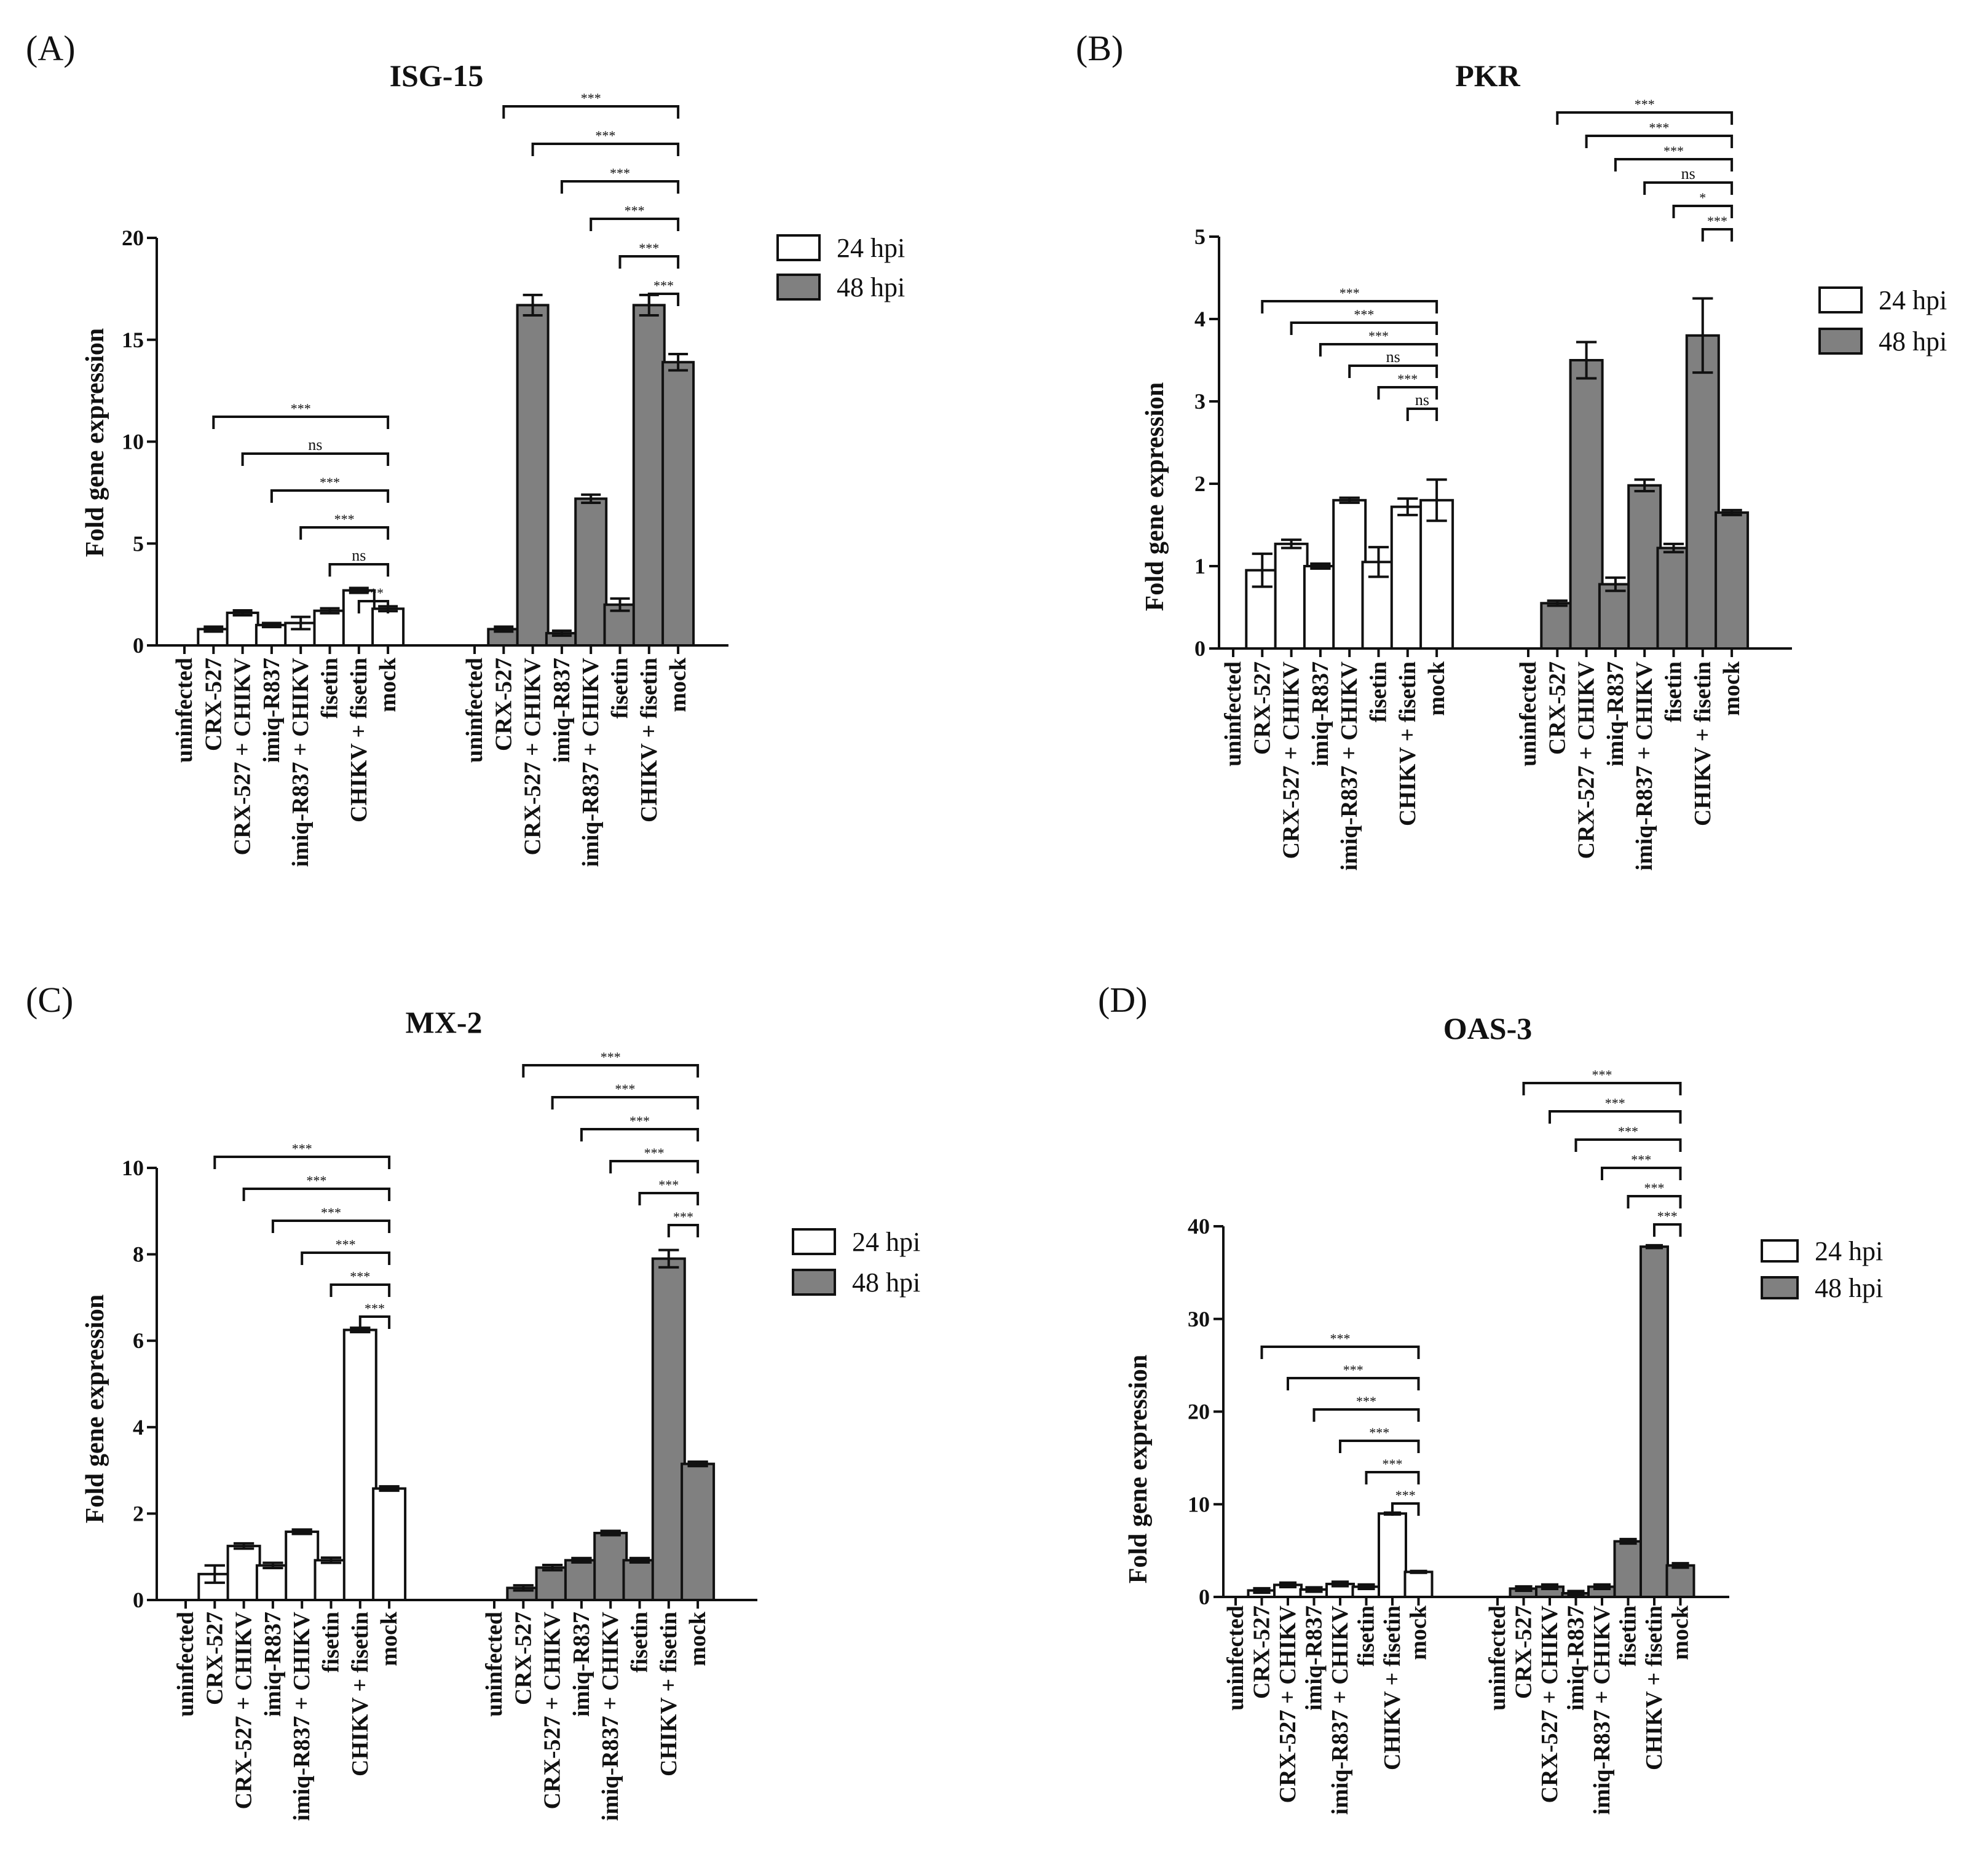 Image resolution: width=1977 pixels, height=1876 pixels. What do you see at coordinates (359, 740) in the screenshot?
I see `category-label: CHIKV + fisetin` at bounding box center [359, 740].